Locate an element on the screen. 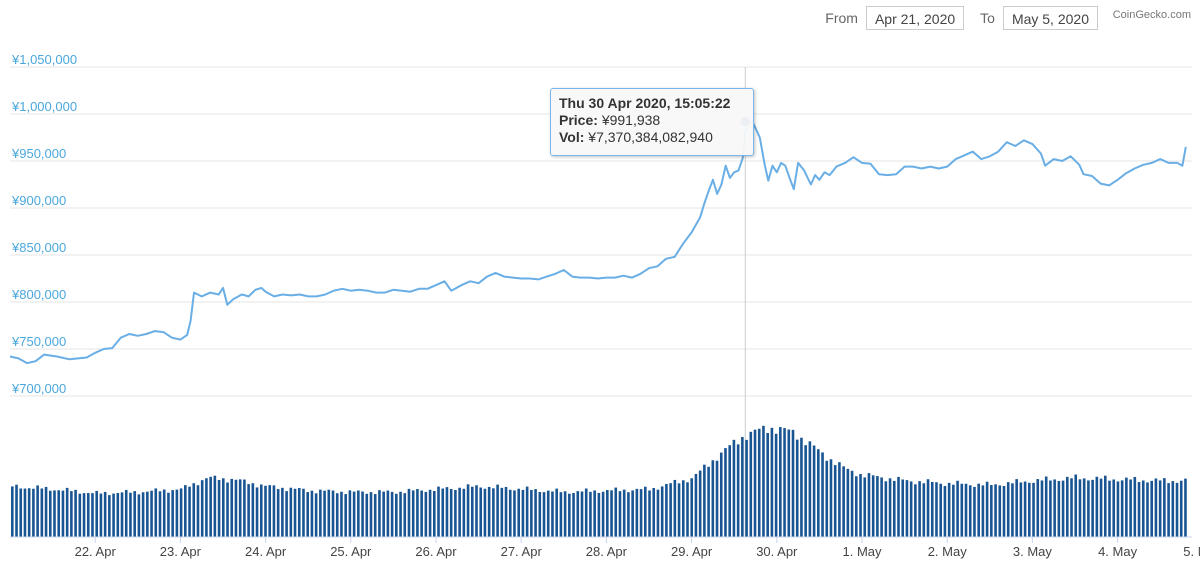  tooltip-vol-value: ¥7,370,384,082,940 is located at coordinates (650, 137).